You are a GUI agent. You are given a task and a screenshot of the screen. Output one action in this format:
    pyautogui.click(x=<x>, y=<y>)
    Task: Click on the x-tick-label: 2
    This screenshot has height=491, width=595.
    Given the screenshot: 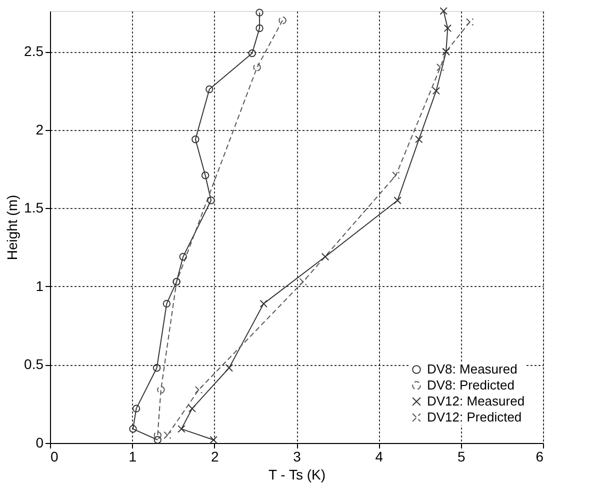 What is the action you would take?
    pyautogui.click(x=214, y=456)
    